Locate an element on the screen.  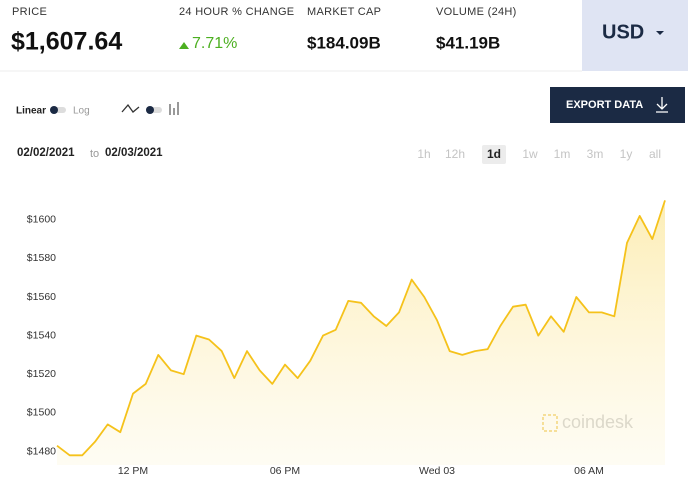
range-label: 1h is located at coordinates (423, 154).